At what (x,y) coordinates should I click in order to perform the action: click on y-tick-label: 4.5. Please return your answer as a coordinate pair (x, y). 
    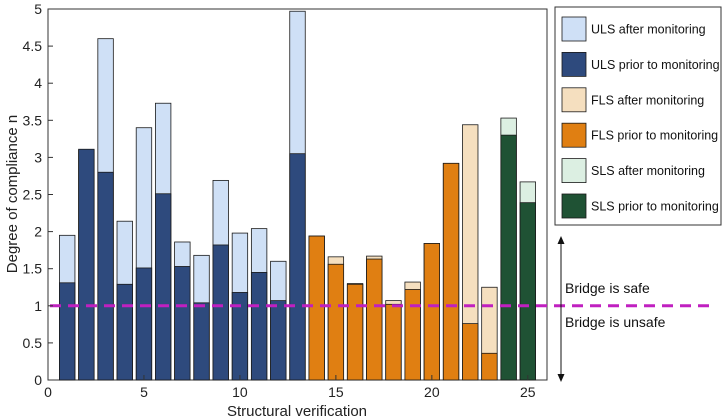
    Looking at the image, I should click on (33, 46).